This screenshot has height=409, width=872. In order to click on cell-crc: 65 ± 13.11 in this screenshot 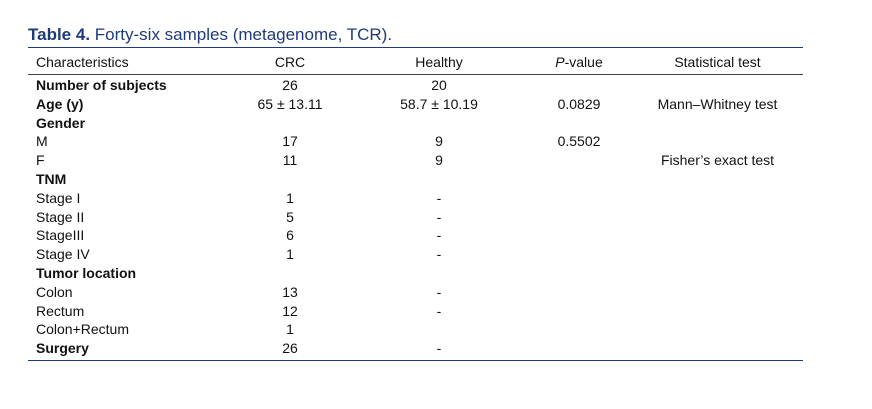, I will do `click(290, 103)`.